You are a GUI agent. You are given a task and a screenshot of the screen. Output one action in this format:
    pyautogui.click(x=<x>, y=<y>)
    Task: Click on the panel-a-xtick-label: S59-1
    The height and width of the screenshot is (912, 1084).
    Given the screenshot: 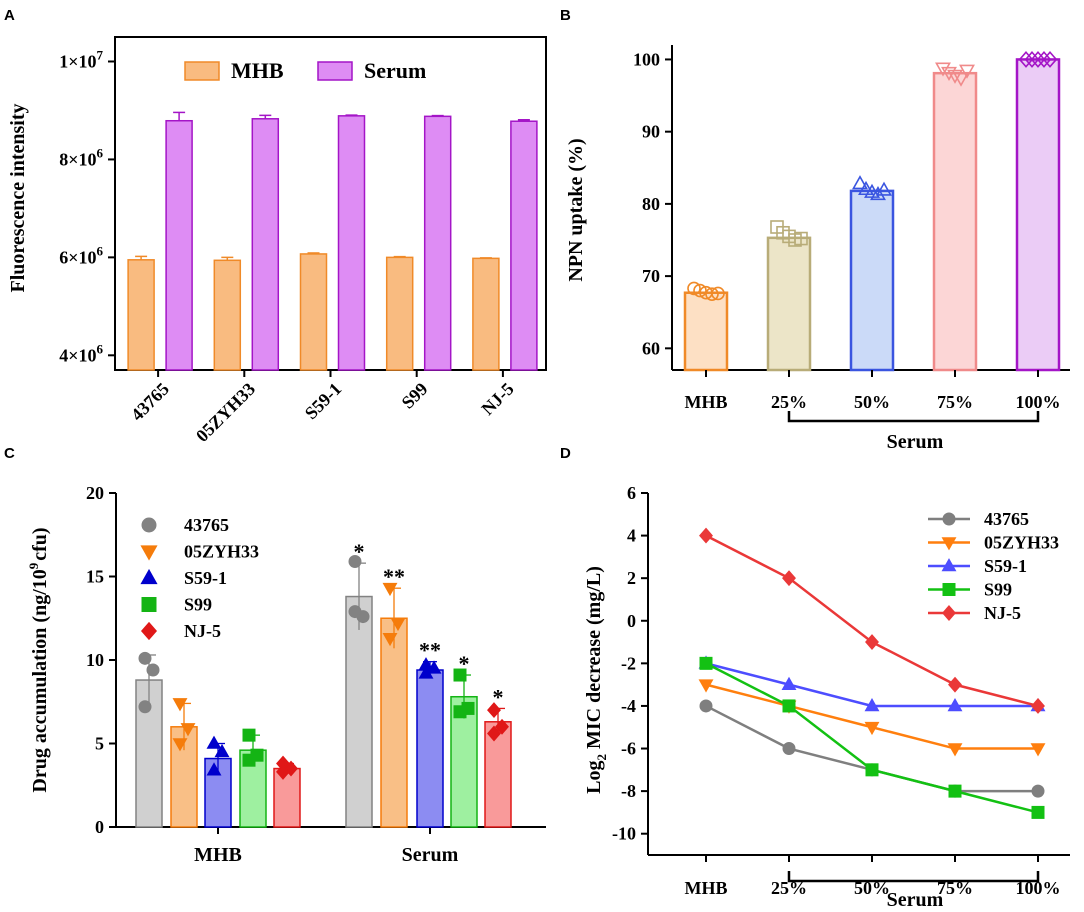 What is the action you would take?
    pyautogui.click(x=323, y=401)
    